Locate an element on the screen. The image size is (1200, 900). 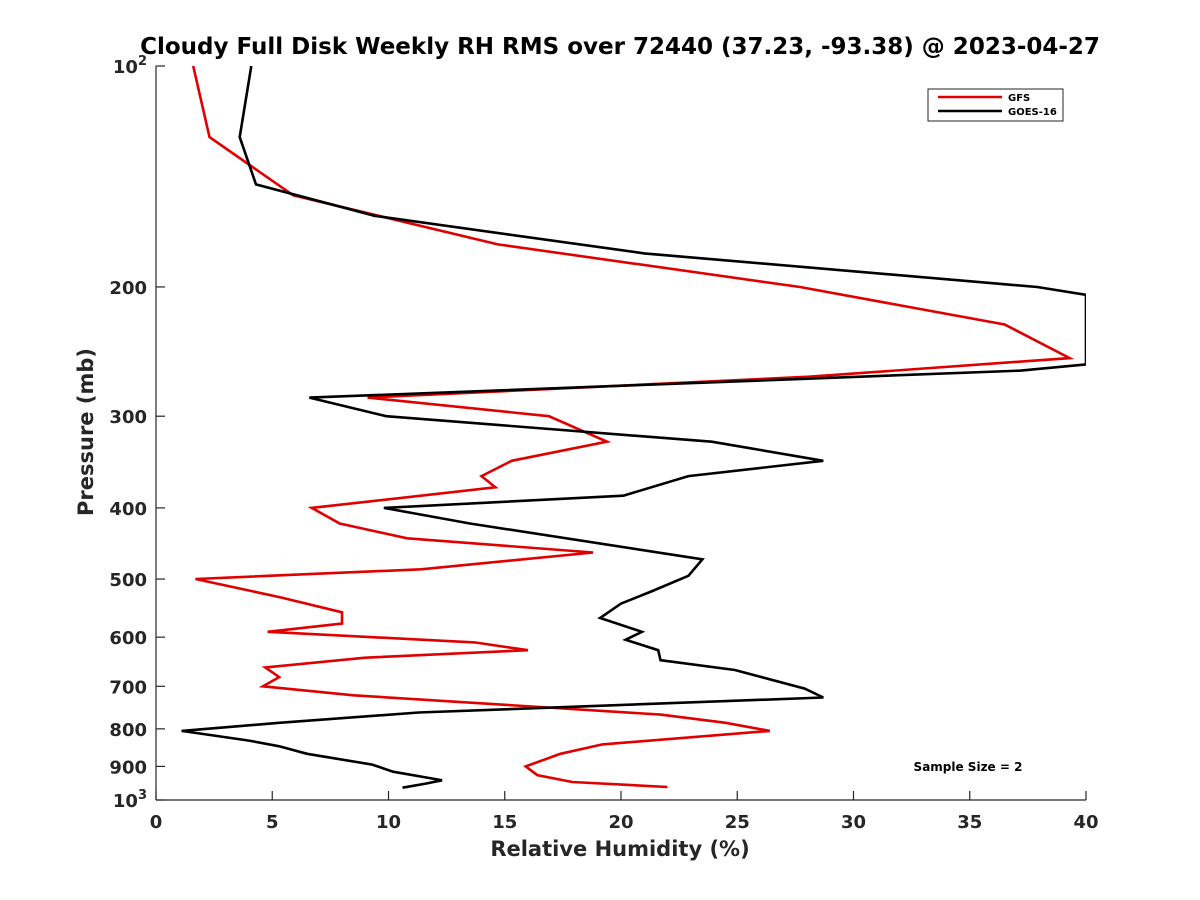
x-axis-label: Relative Humidity (%) is located at coordinates (619, 849).